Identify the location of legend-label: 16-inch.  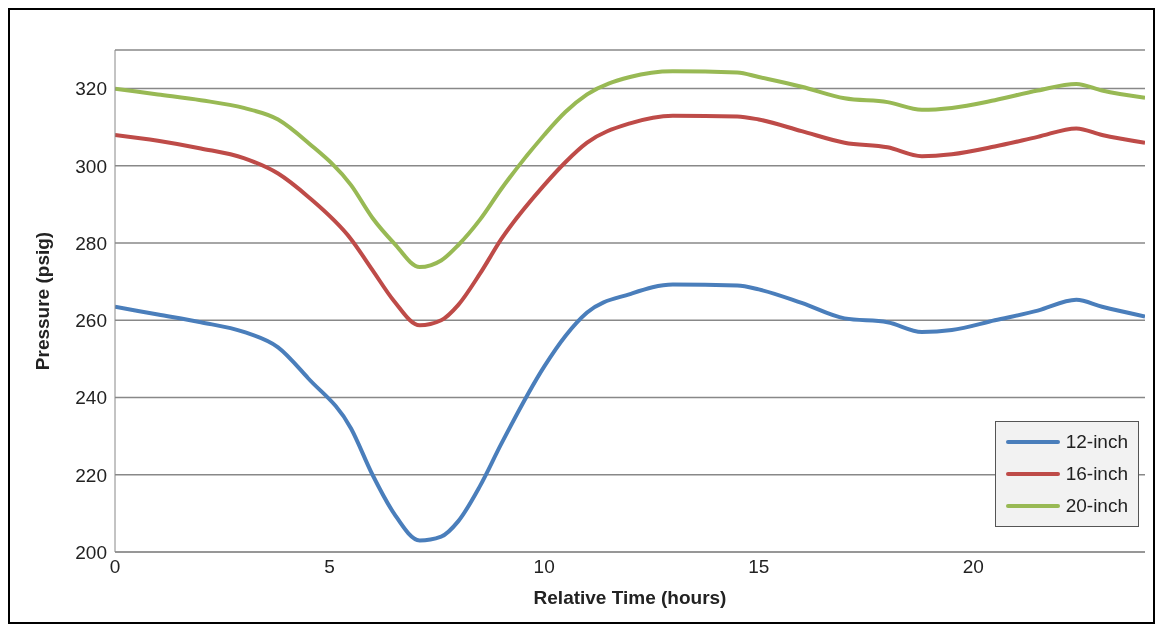
(1096, 474).